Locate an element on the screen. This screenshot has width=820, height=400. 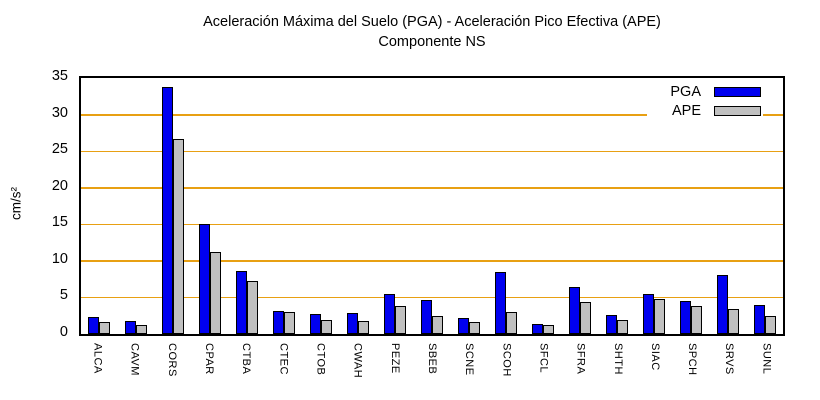
bar-pga-cors is located at coordinates (168, 210).